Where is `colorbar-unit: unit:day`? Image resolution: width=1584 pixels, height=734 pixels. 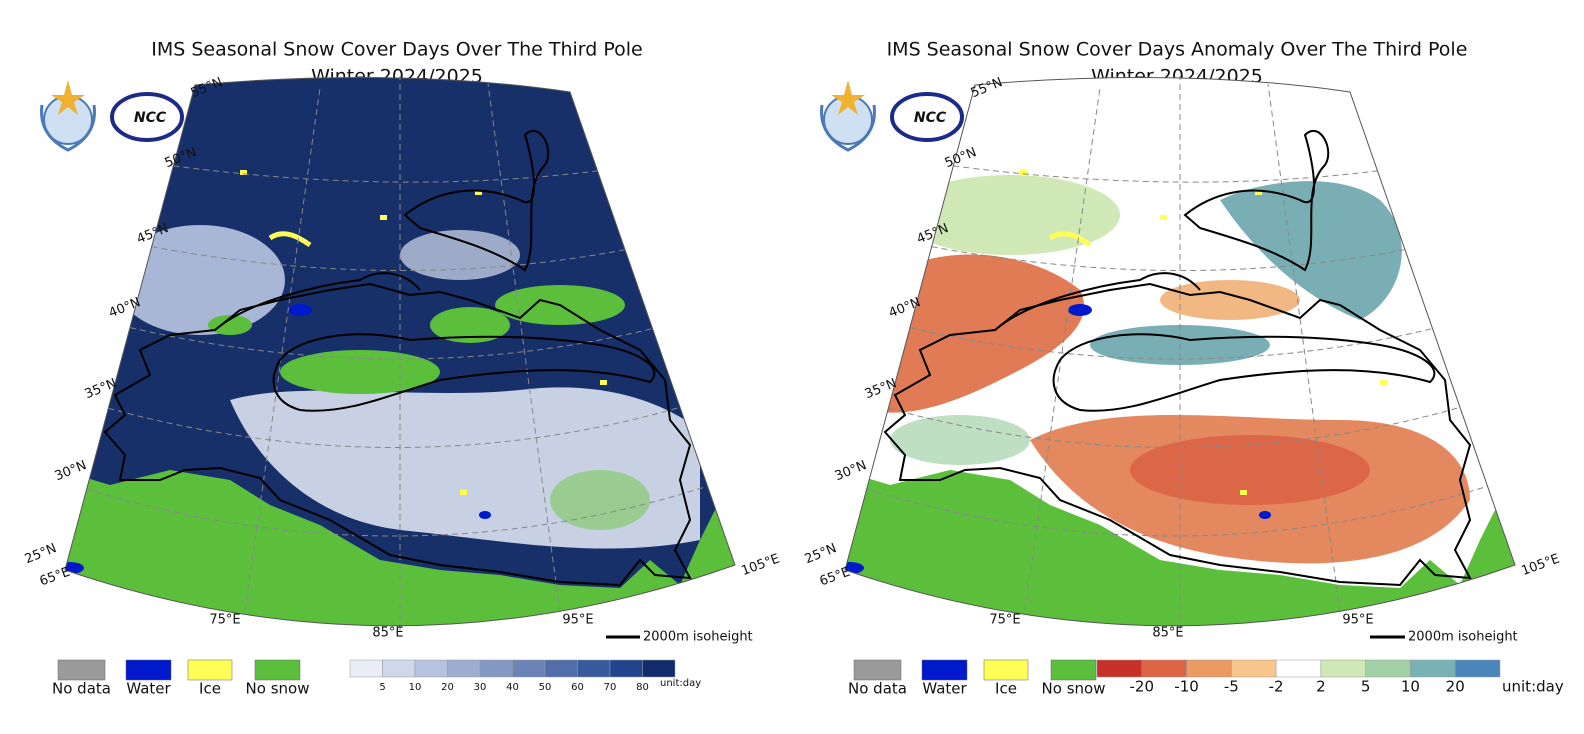 colorbar-unit: unit:day is located at coordinates (1533, 687).